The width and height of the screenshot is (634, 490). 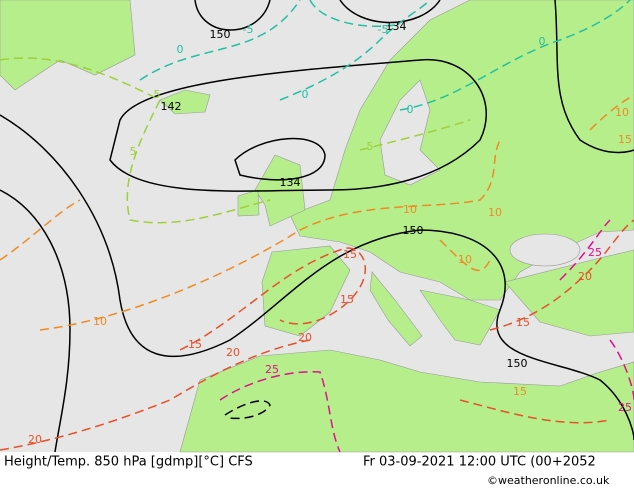 I want to click on footer-right: Fr 03-09-2021 12:00 UTC (00+2052, so click(x=479, y=462).